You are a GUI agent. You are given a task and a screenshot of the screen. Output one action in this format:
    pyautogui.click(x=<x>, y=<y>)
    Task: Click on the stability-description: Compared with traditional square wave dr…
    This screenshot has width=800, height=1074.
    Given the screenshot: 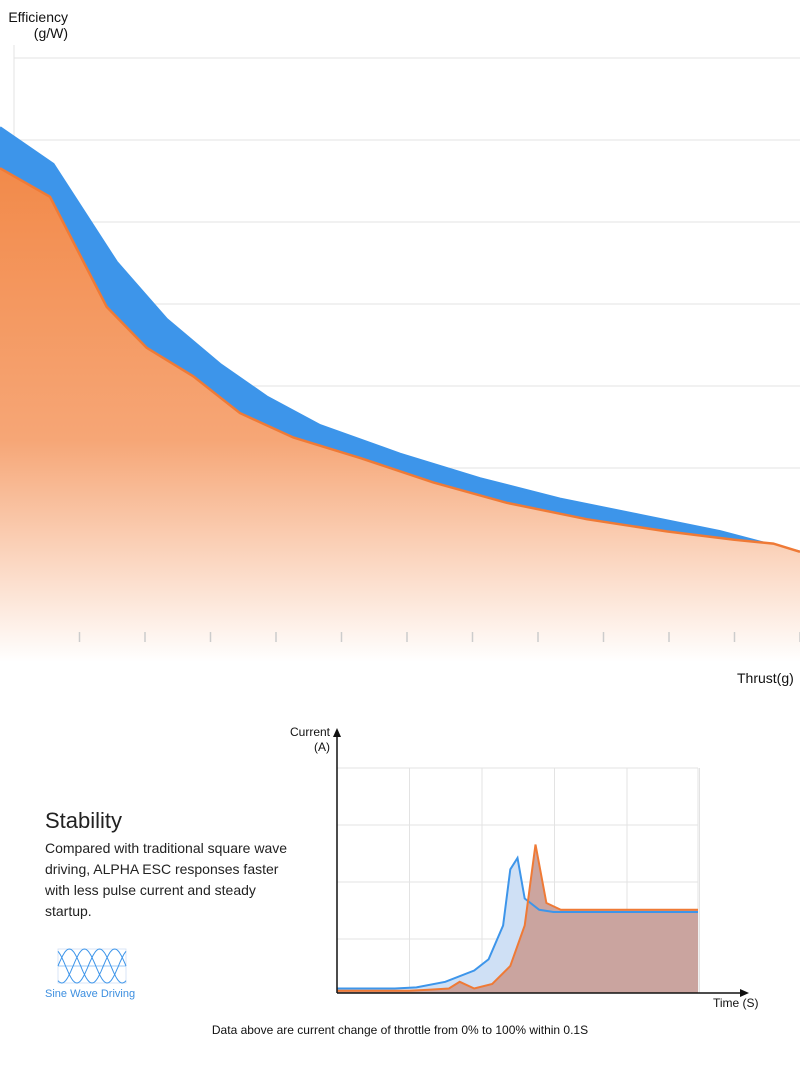 What is the action you would take?
    pyautogui.click(x=166, y=879)
    